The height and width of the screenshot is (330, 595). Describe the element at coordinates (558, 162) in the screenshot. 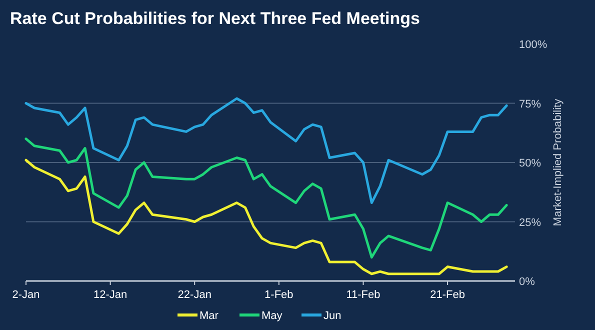

I see `y-axis-title: Market-Implied Probability` at that location.